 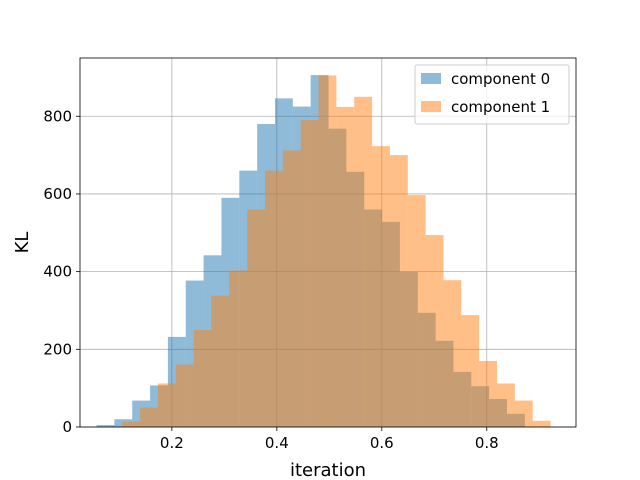 What do you see at coordinates (57, 194) in the screenshot?
I see `y-tick-label: 600` at bounding box center [57, 194].